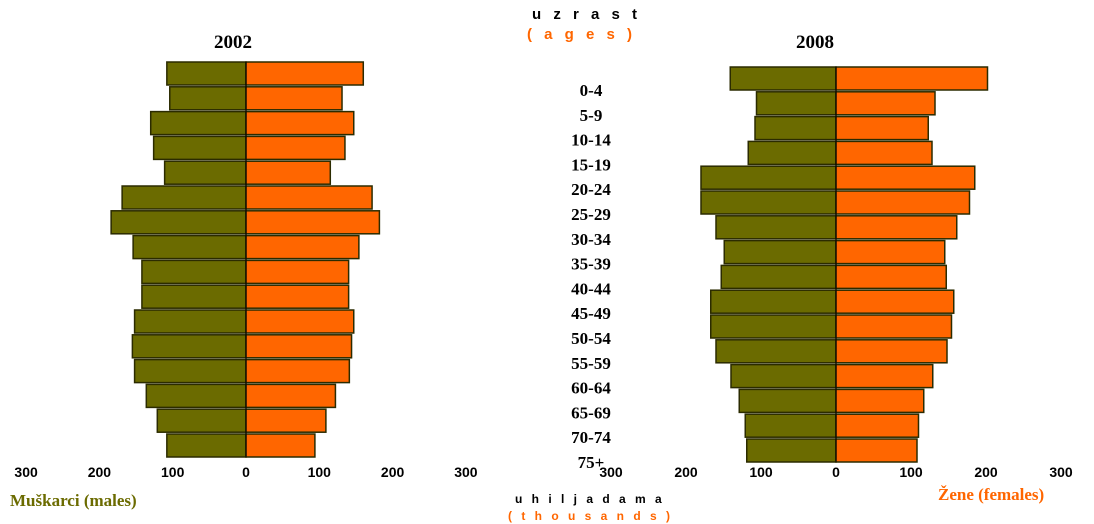 The height and width of the screenshot is (524, 1094). Describe the element at coordinates (991, 494) in the screenshot. I see `females-legend-label: Žene (females)` at that location.